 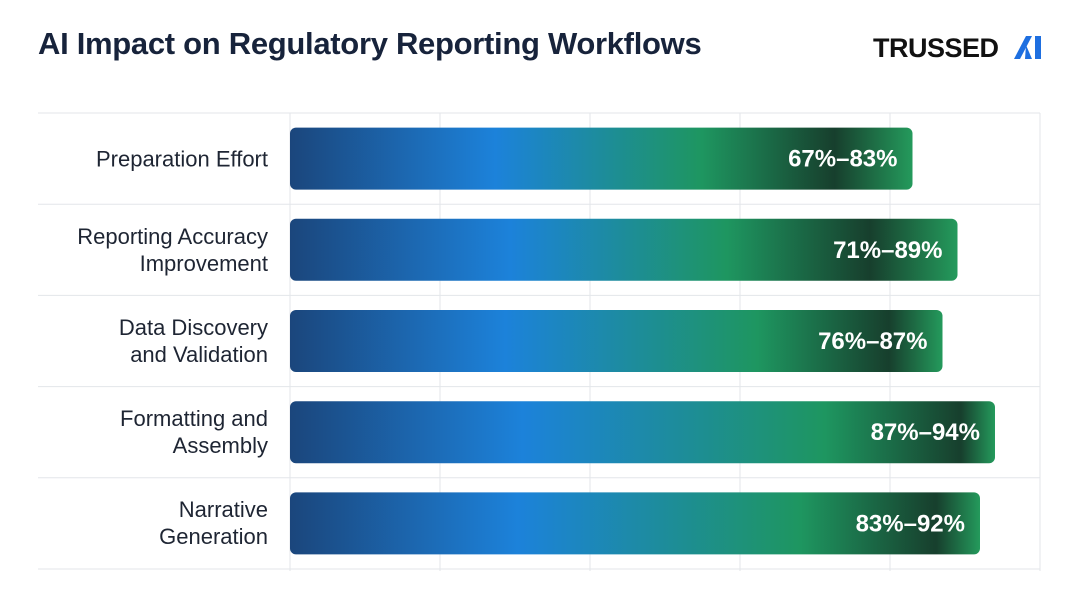 I want to click on category-label: Data Discovery and Validation, so click(x=193, y=341).